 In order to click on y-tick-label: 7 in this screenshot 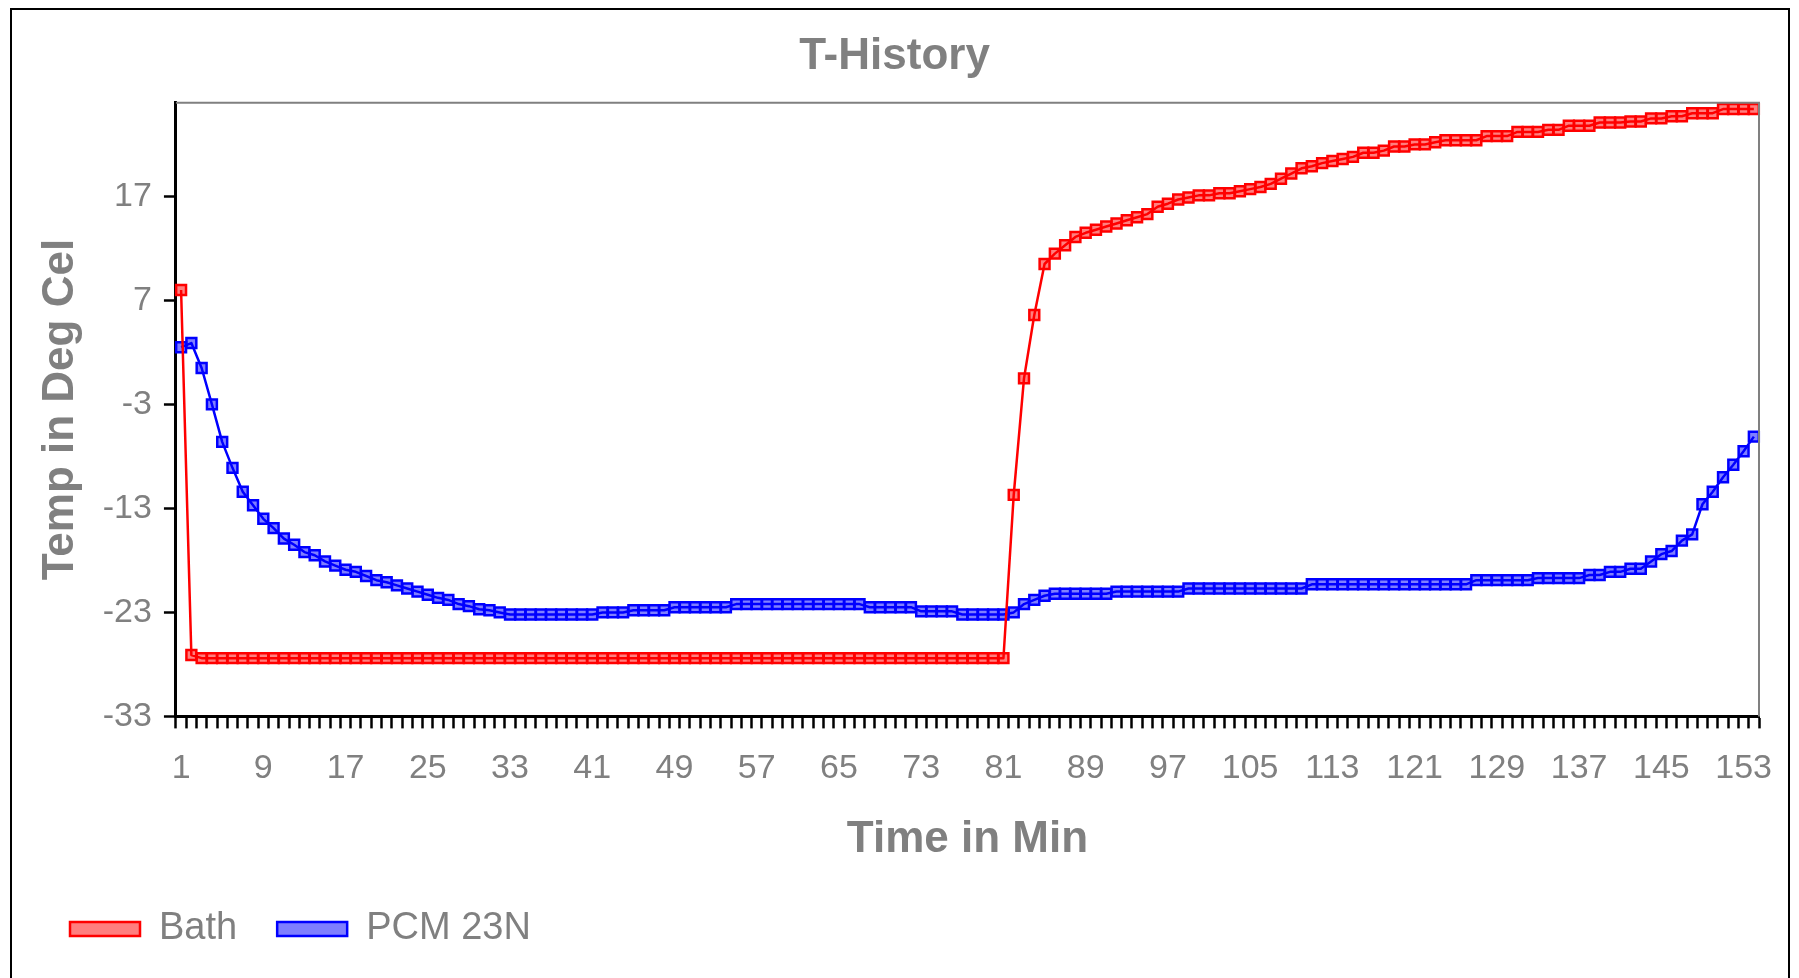, I will do `click(142, 297)`.